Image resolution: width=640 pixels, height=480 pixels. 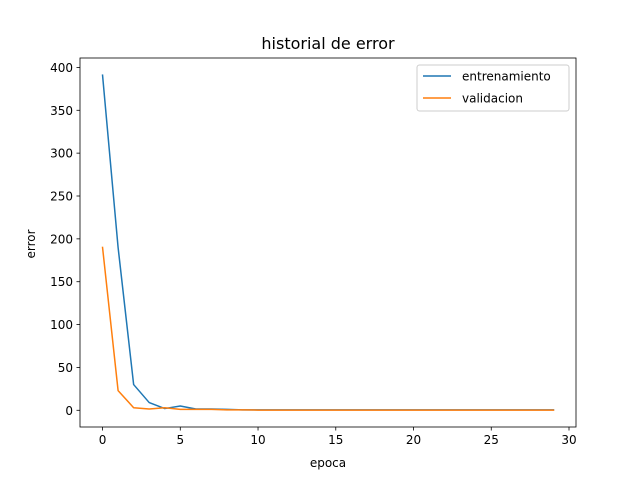 I want to click on legend-label-validacion: validacion, so click(x=492, y=99).